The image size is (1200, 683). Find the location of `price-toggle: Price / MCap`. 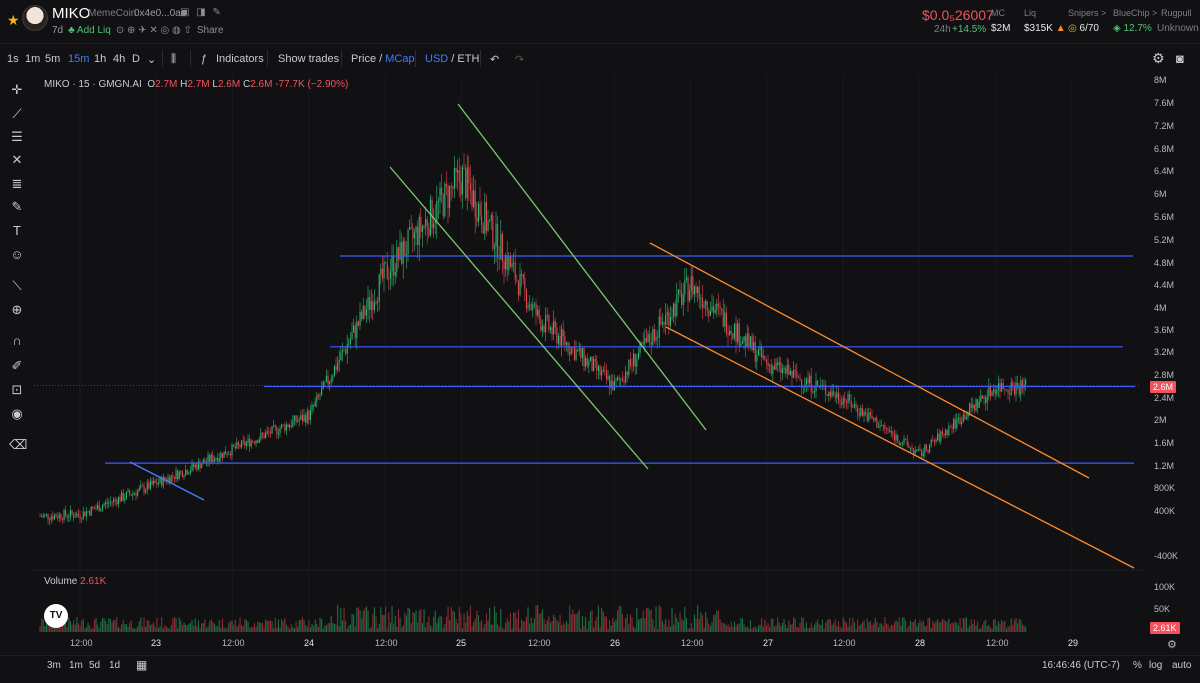

price-toggle: Price / MCap is located at coordinates (383, 59).